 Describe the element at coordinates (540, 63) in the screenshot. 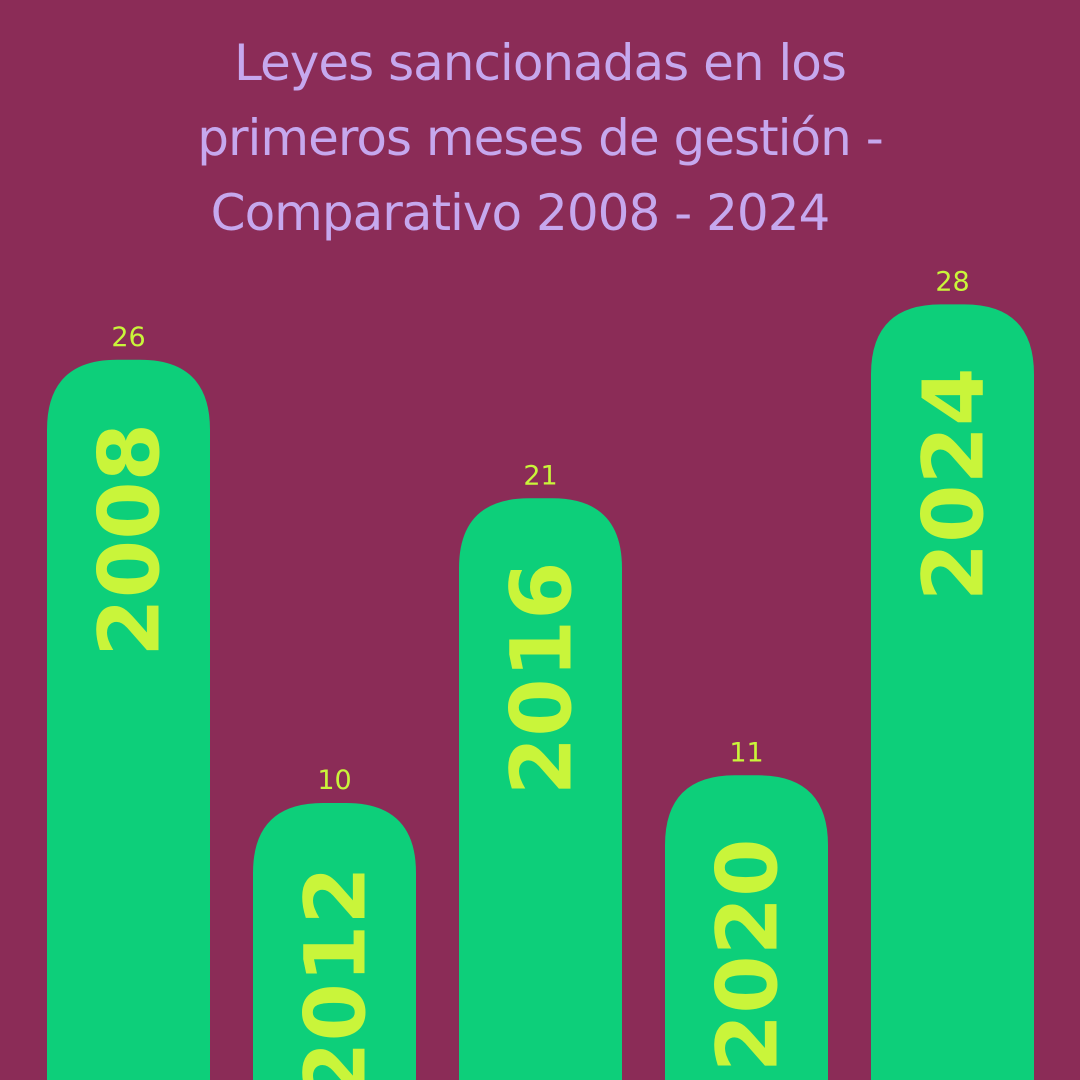

I see `chart-title-line-1: Leyes sancionadas en los` at that location.